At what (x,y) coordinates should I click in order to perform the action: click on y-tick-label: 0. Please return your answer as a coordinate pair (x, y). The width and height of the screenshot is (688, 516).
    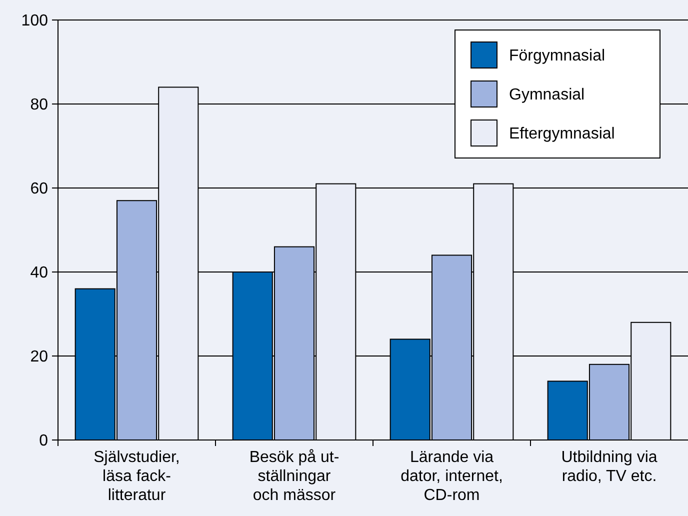
    Looking at the image, I should click on (43, 441).